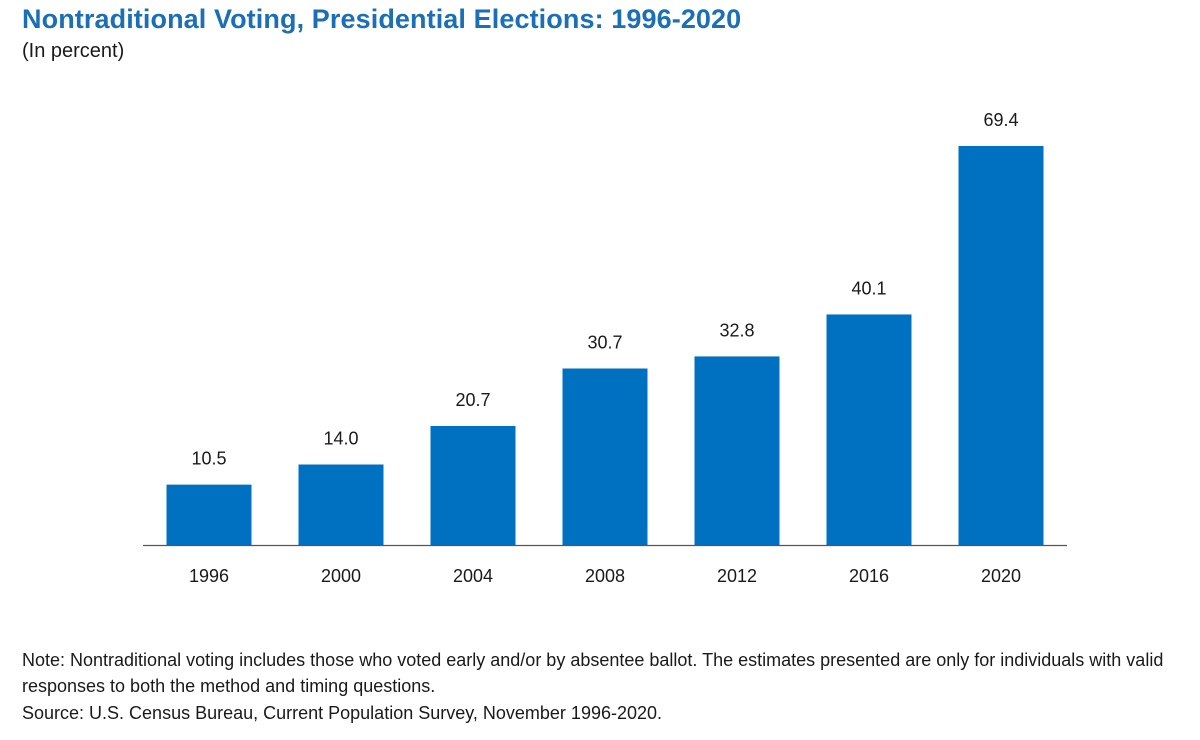 This screenshot has height=740, width=1200. What do you see at coordinates (209, 514) in the screenshot?
I see `bar-1996` at bounding box center [209, 514].